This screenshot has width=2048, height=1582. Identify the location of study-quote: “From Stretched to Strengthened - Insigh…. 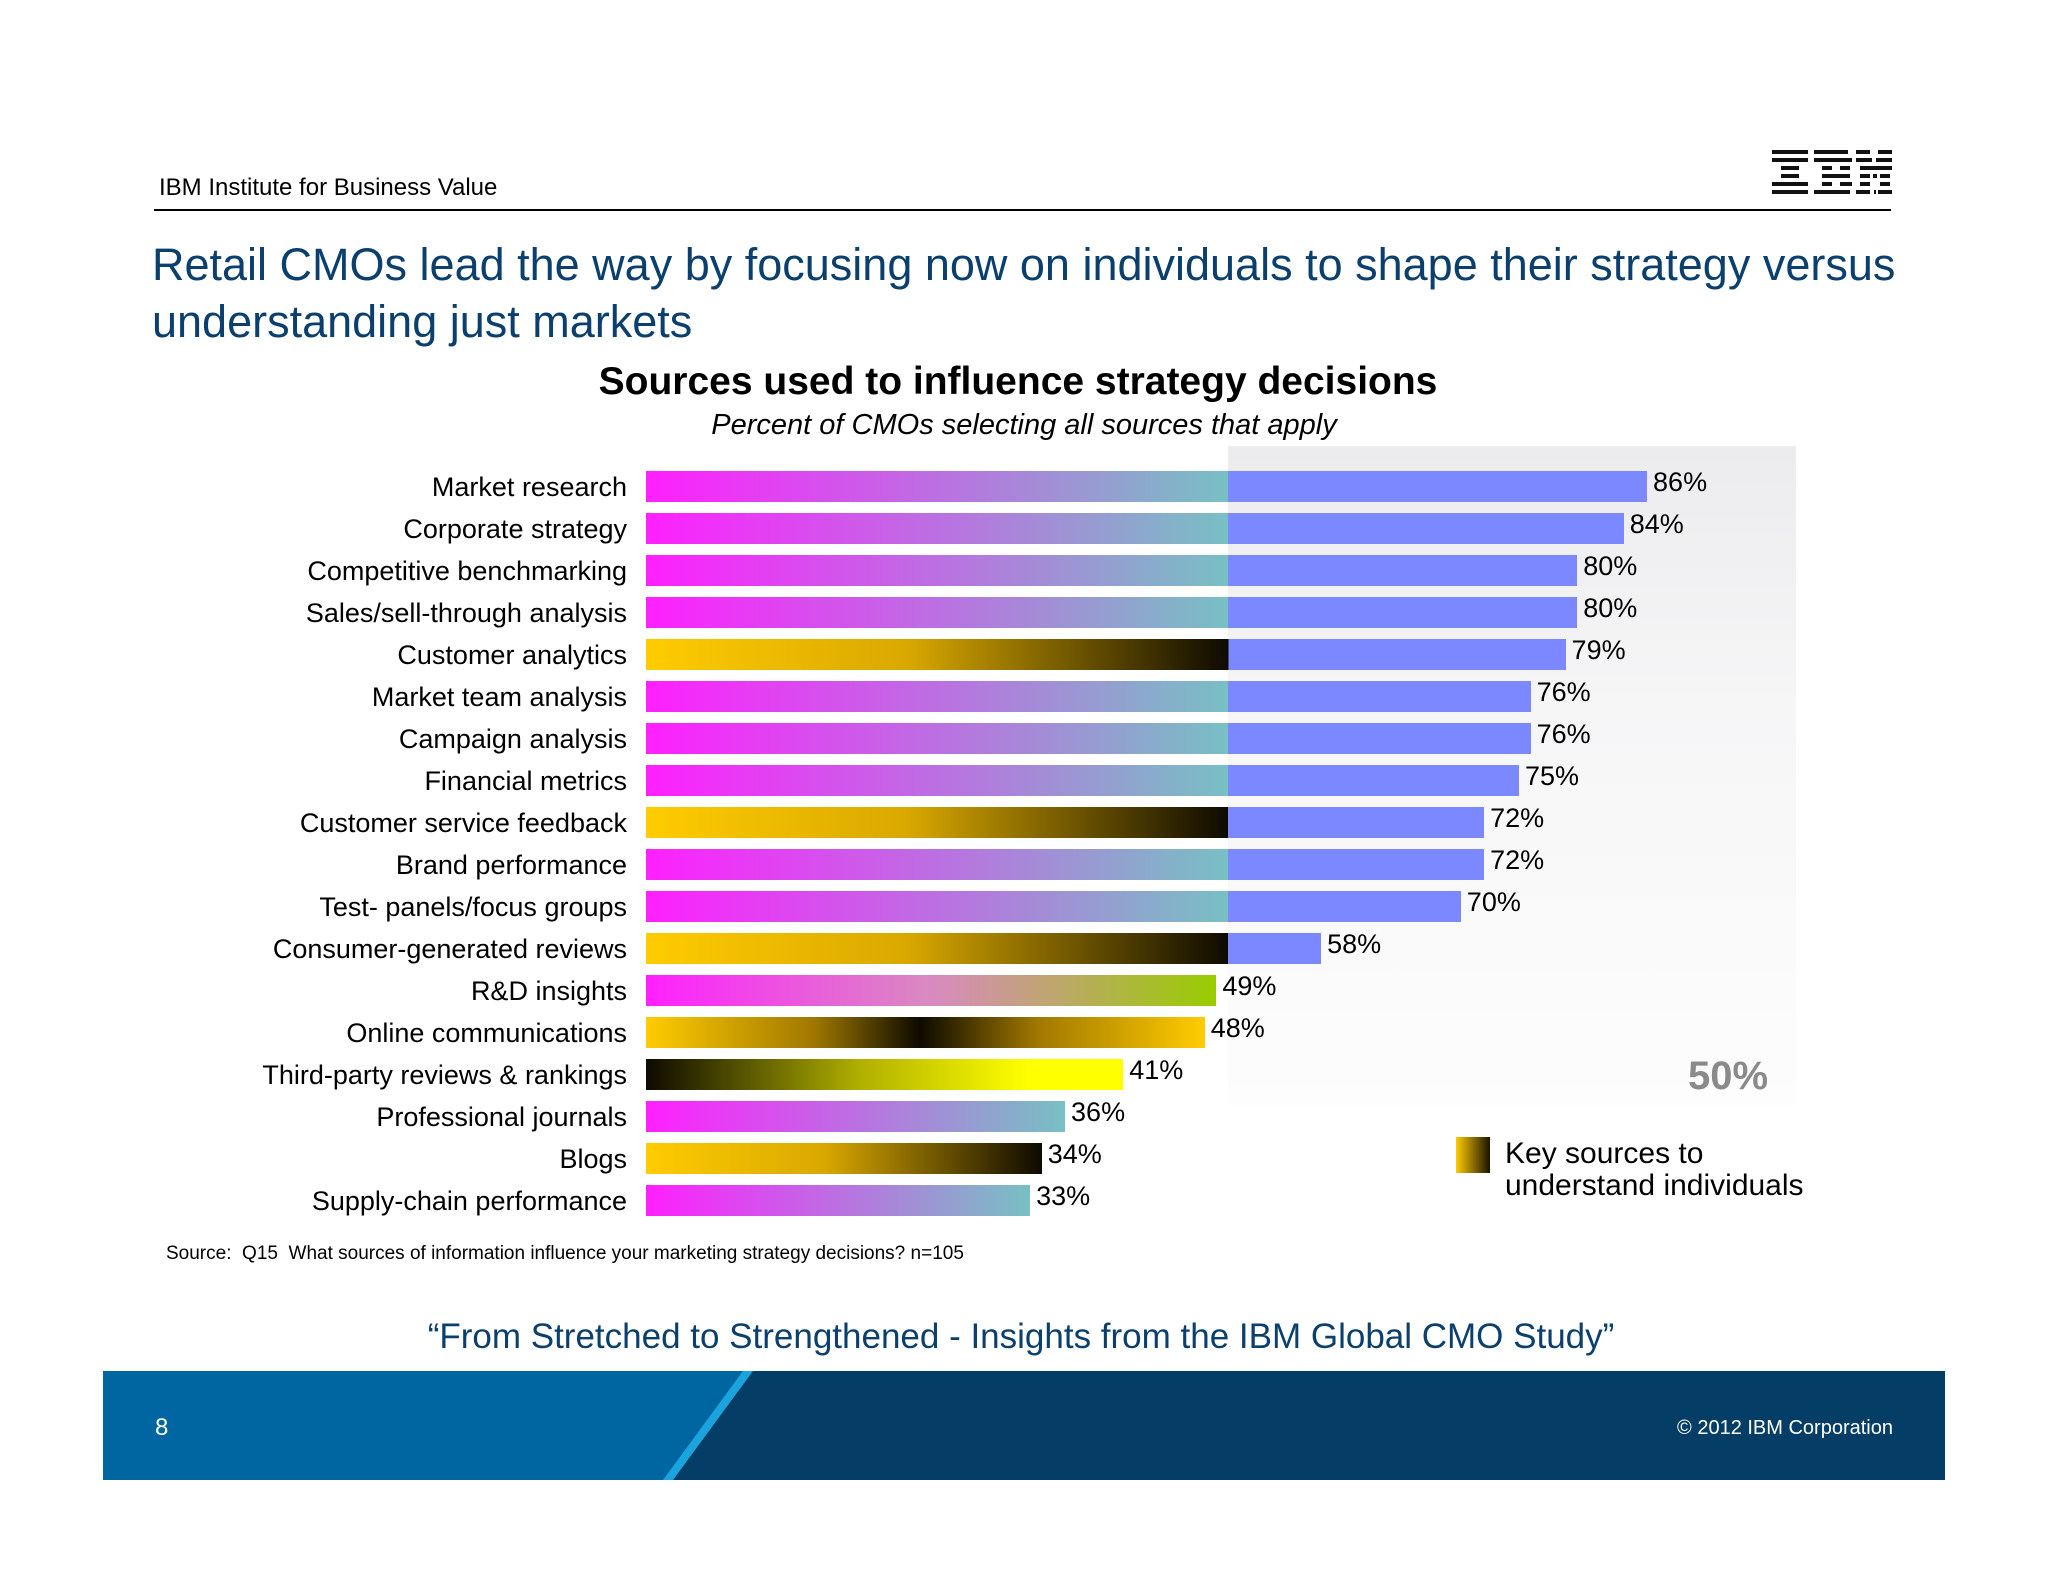
(1021, 1336).